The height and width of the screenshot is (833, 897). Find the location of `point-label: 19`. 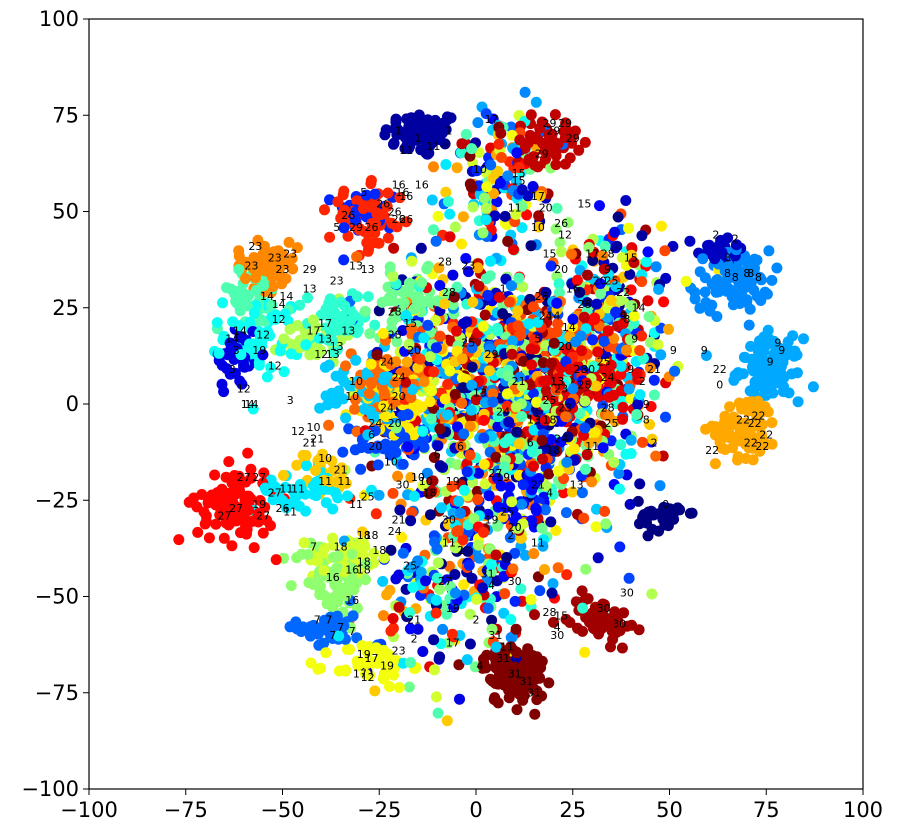

point-label: 19 is located at coordinates (387, 666).